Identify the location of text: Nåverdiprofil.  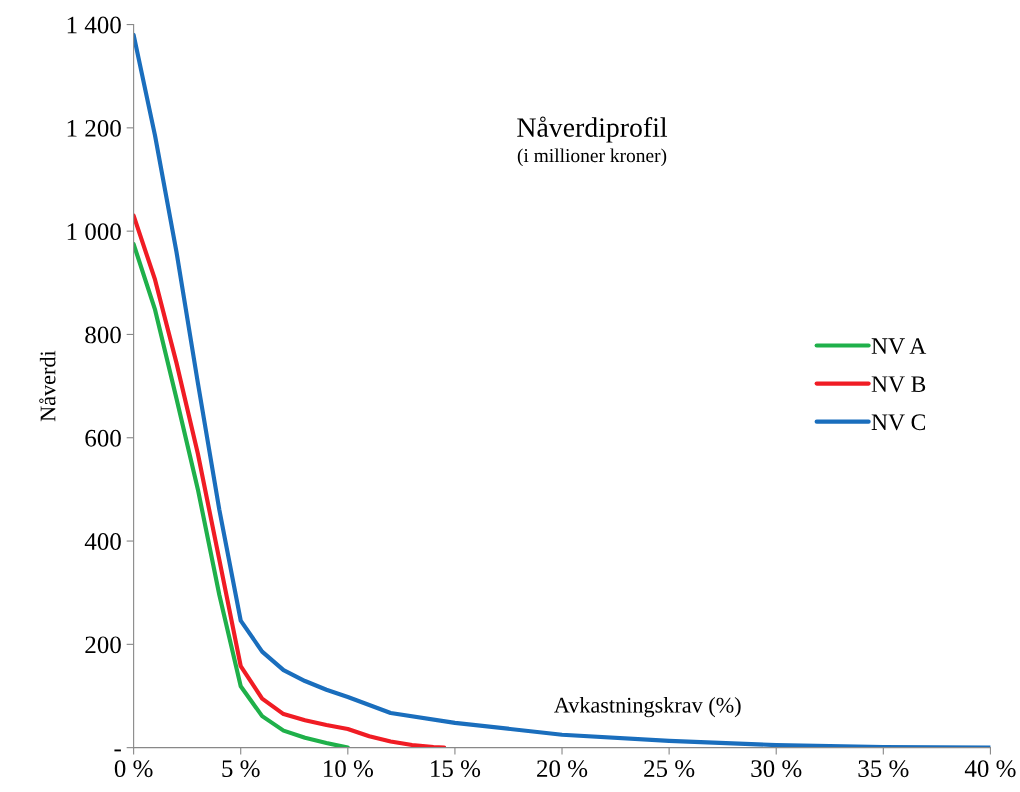
(592, 129).